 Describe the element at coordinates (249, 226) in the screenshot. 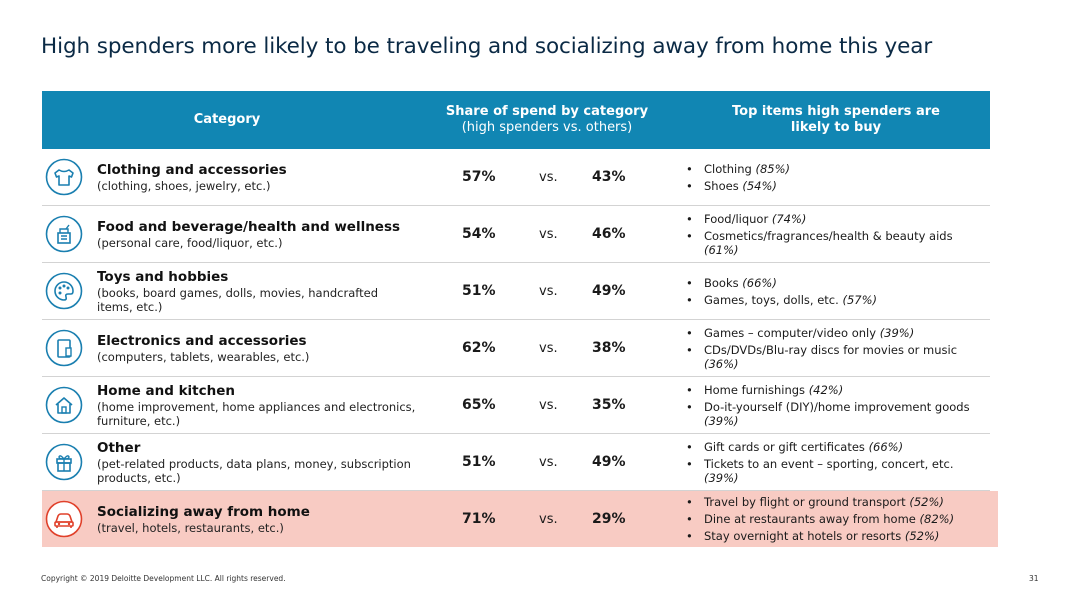

I see `category-name: Food and beverage/health and wellness` at that location.